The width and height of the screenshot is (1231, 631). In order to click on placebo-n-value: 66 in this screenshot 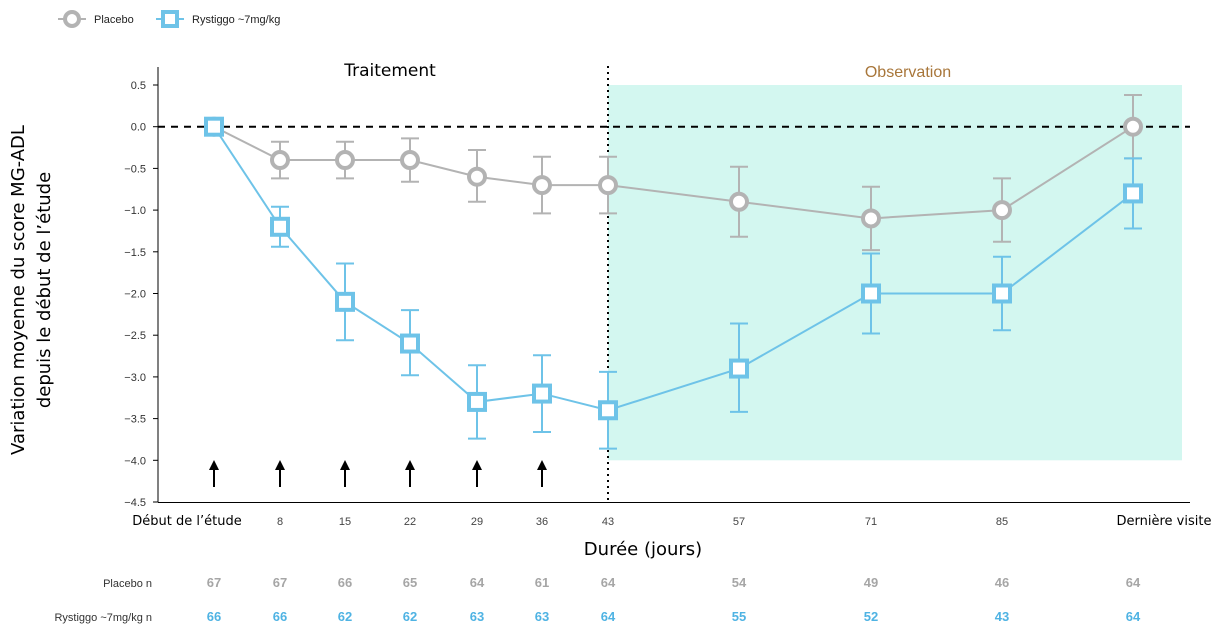, I will do `click(345, 582)`.